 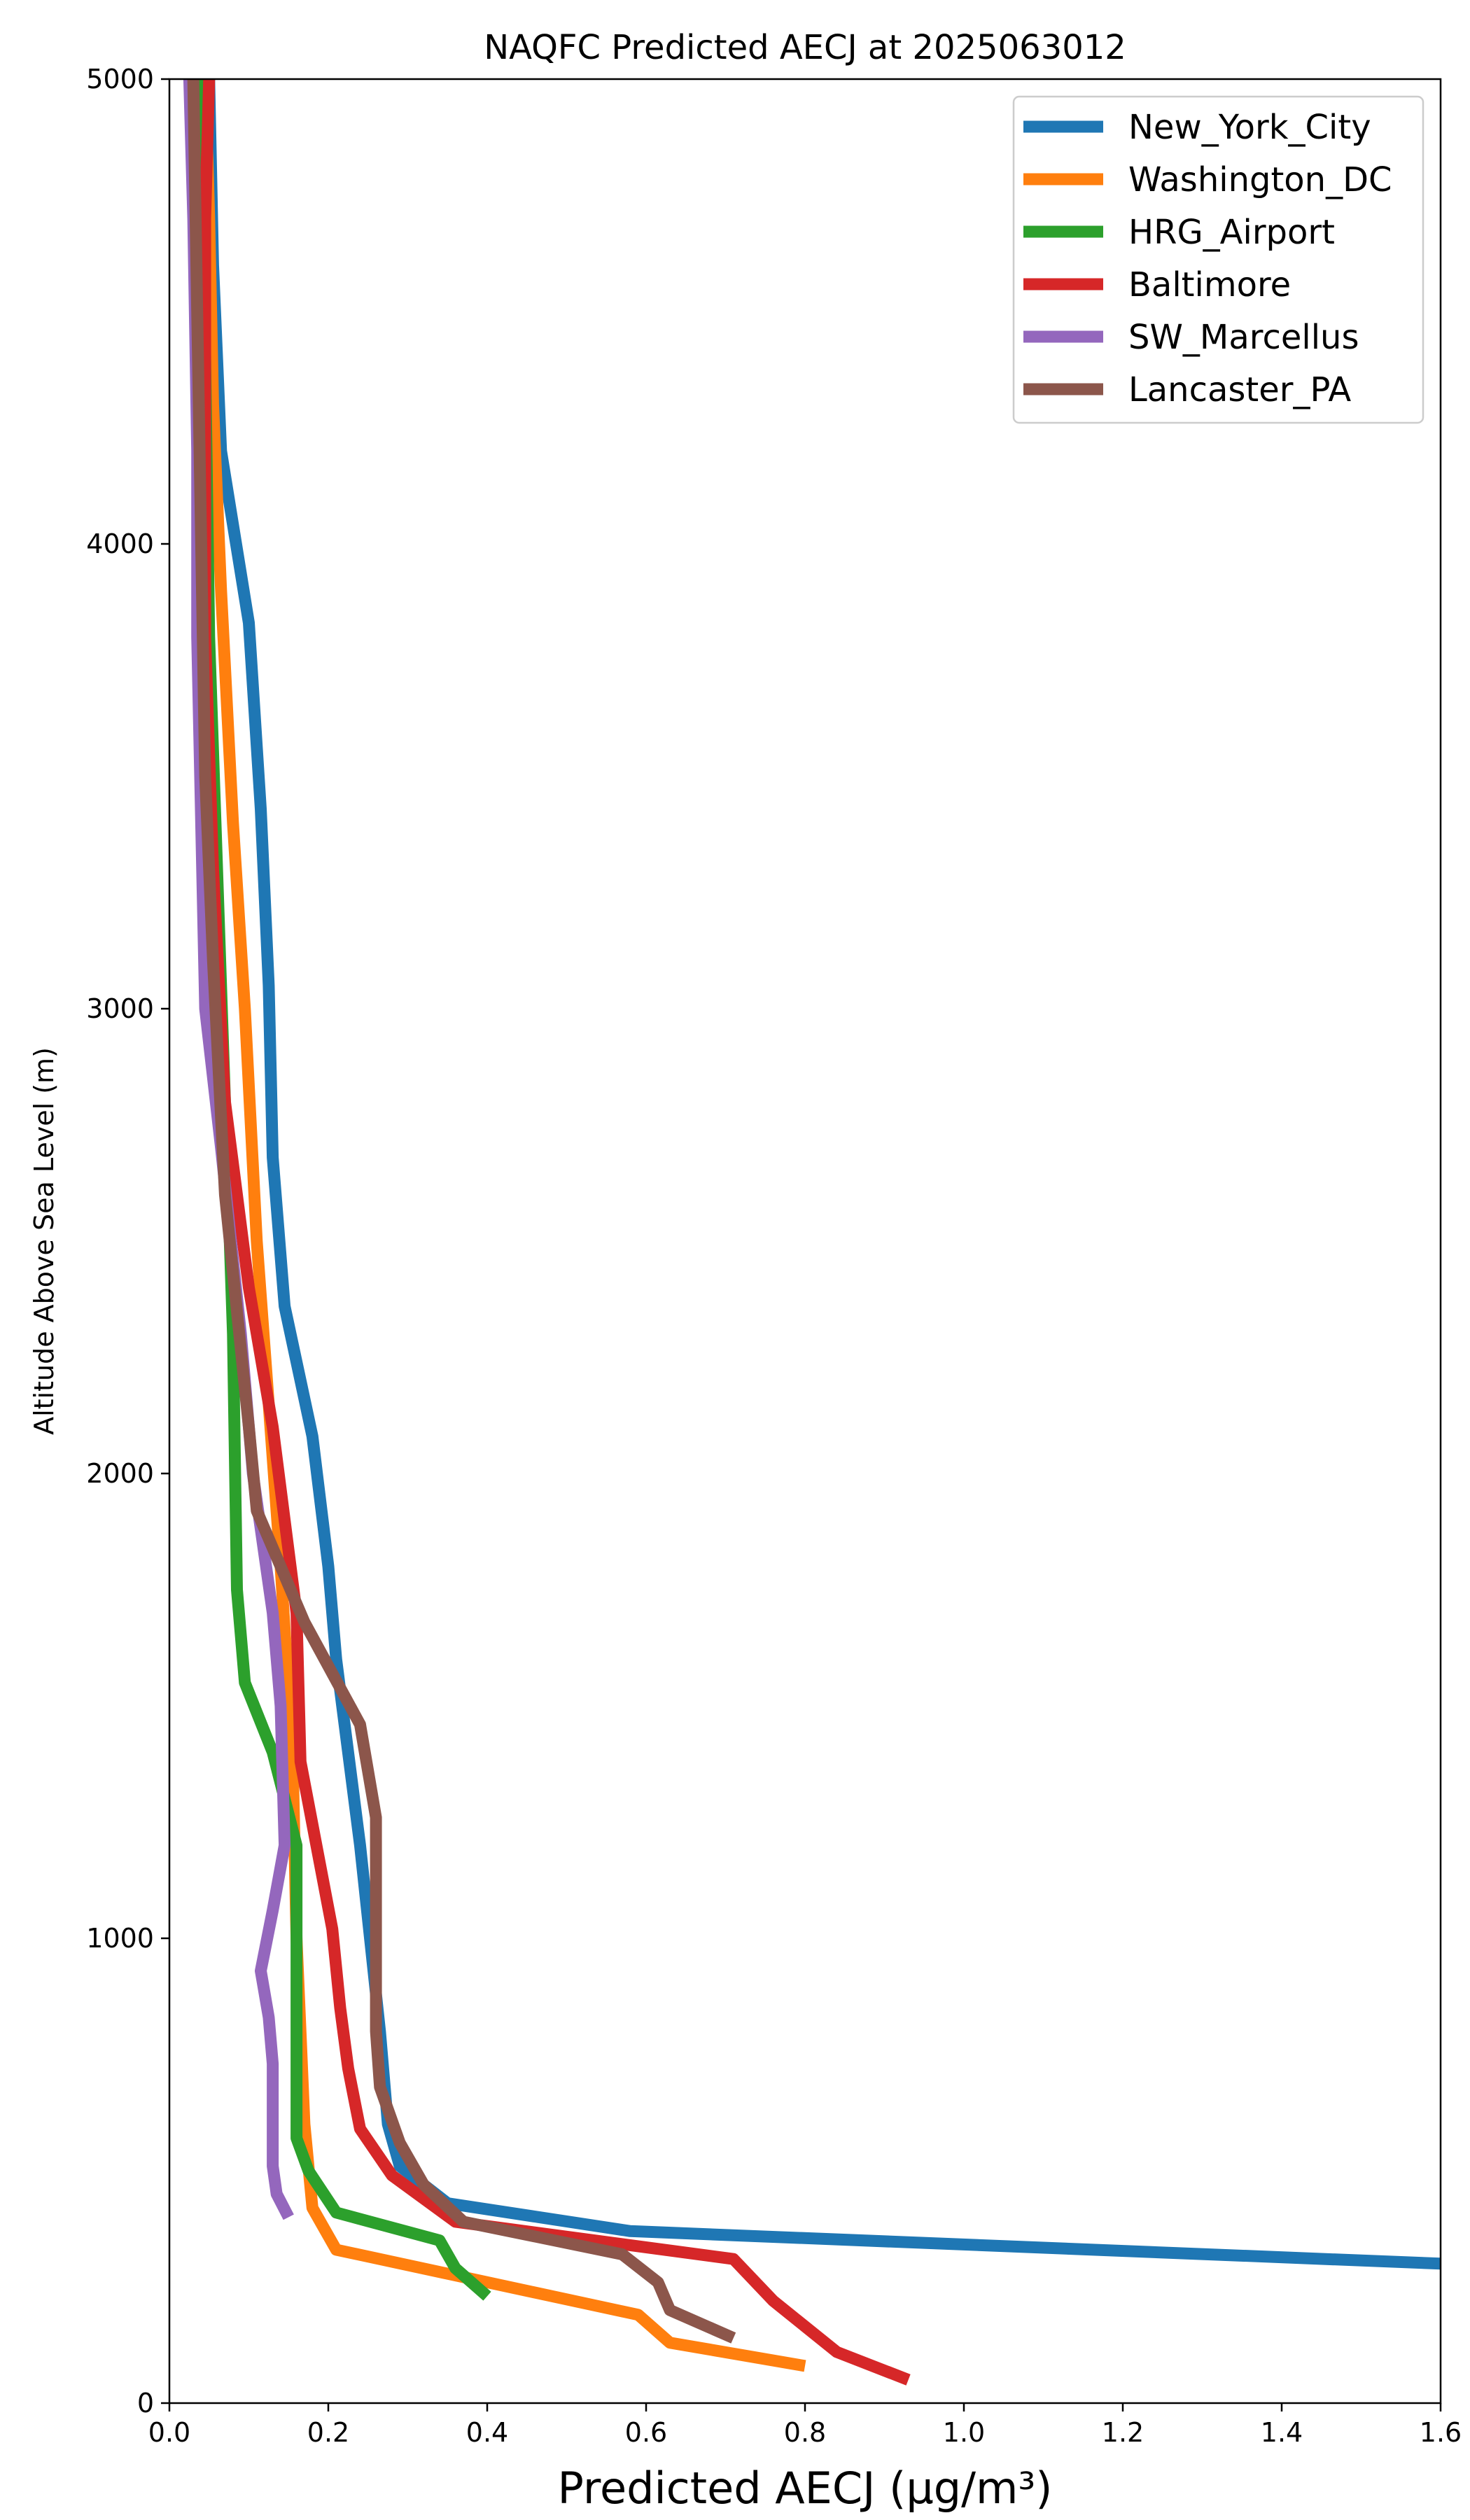 I want to click on chart-title: NAQFC Predicted AECJ at 2025063012, so click(x=805, y=47).